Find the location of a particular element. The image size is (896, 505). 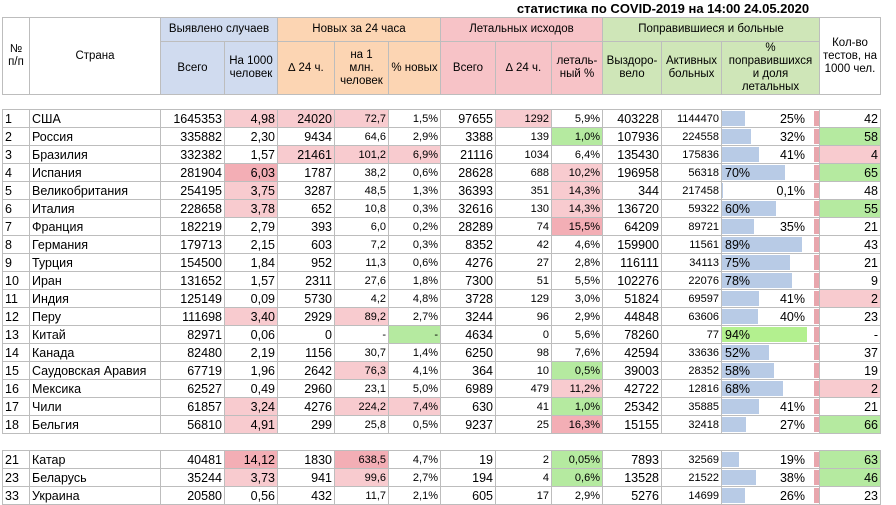

death-rate: 1,0% is located at coordinates (577, 407).